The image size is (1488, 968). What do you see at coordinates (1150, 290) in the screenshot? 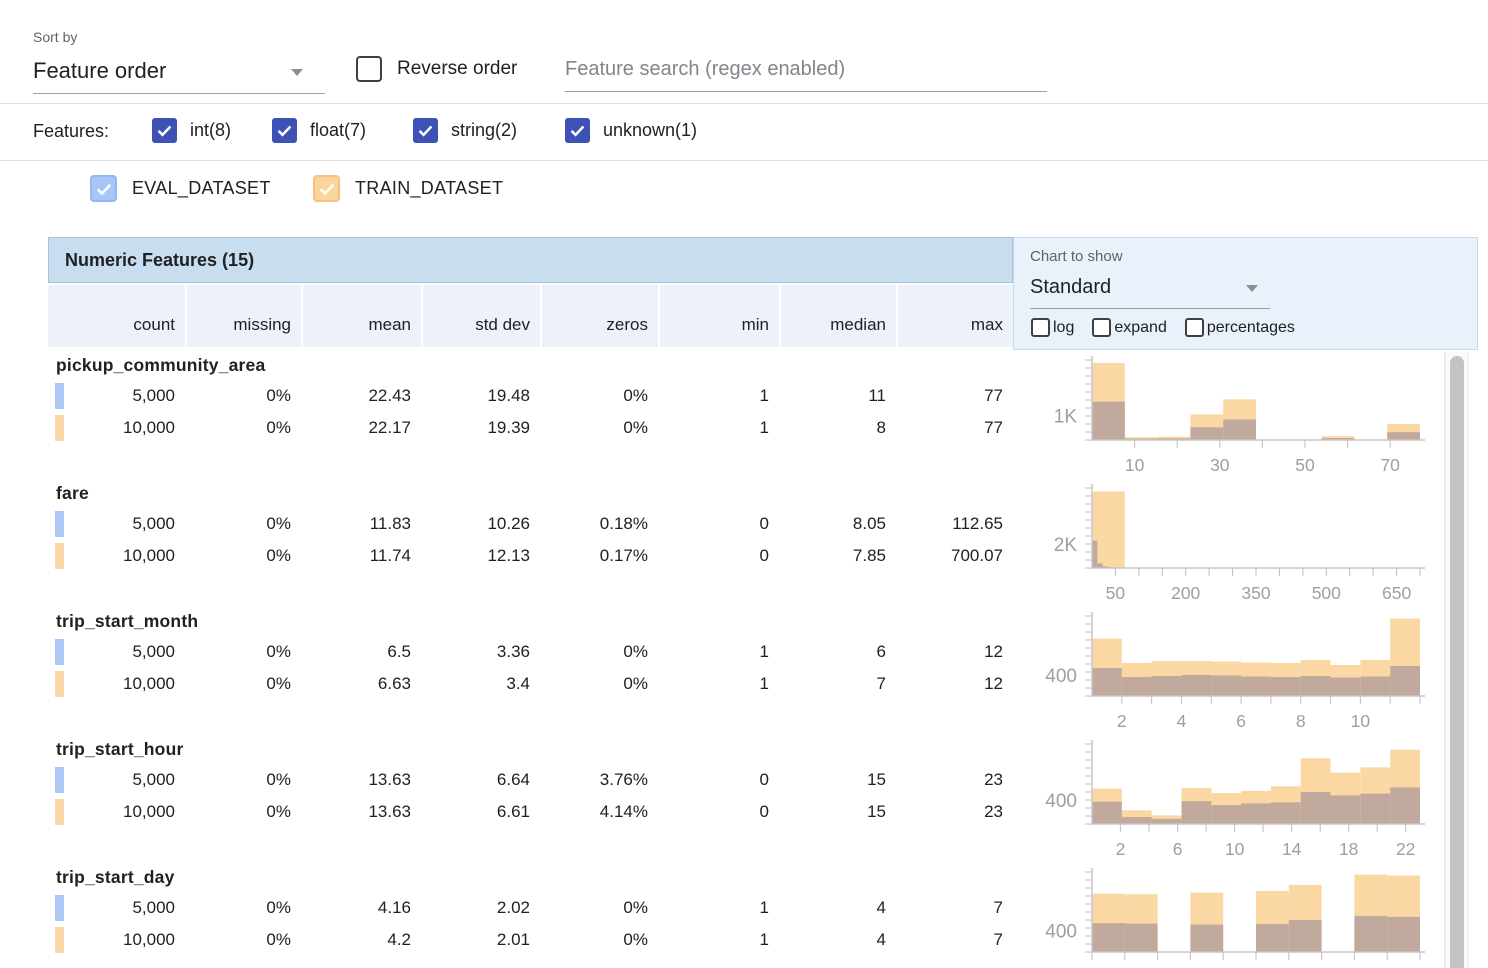
I see `chart-type-select: Standard` at bounding box center [1150, 290].